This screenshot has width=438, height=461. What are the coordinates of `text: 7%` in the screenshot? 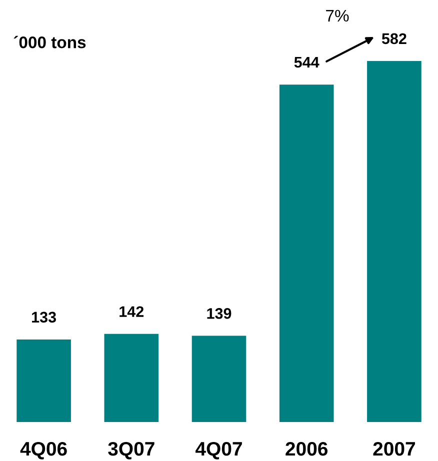 It's located at (337, 16).